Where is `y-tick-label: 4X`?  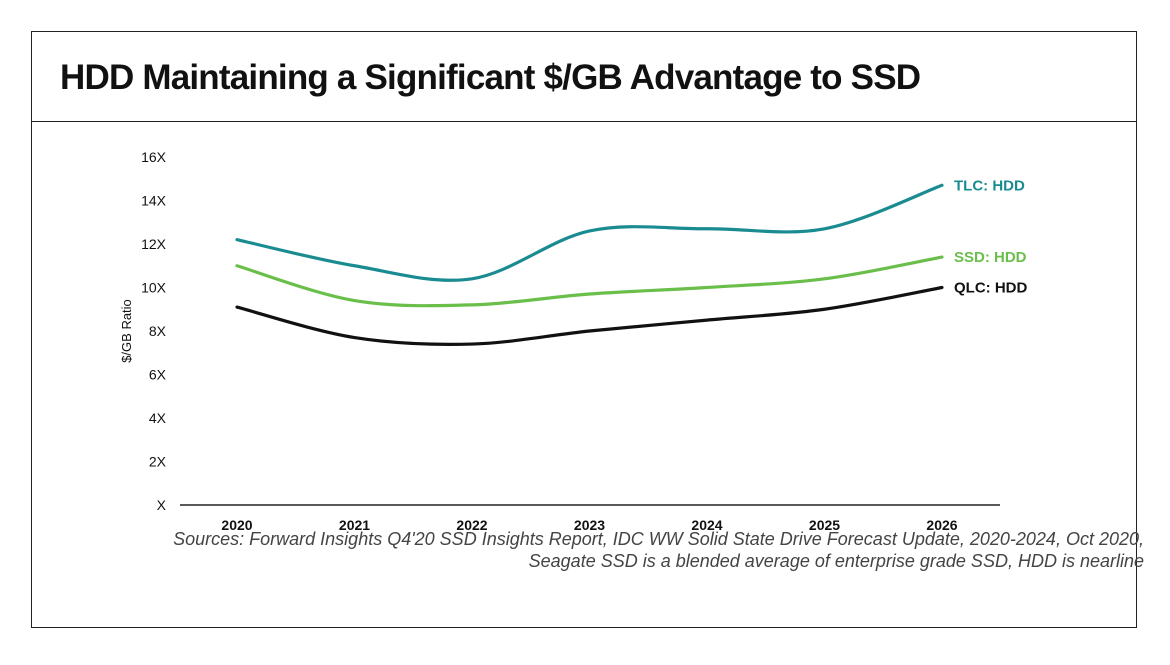 y-tick-label: 4X is located at coordinates (158, 418).